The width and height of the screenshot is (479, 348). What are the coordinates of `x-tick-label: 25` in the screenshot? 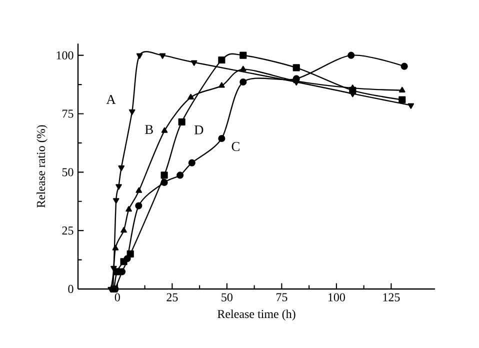 It's located at (172, 297).